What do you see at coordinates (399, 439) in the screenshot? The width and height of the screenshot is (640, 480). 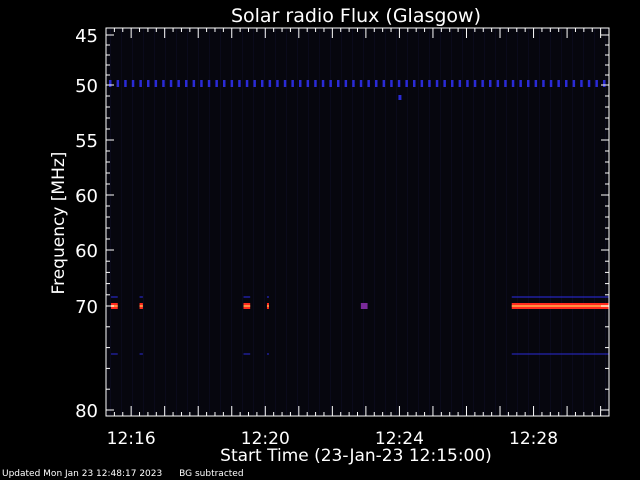 I see `x-tick-label: 12:24` at bounding box center [399, 439].